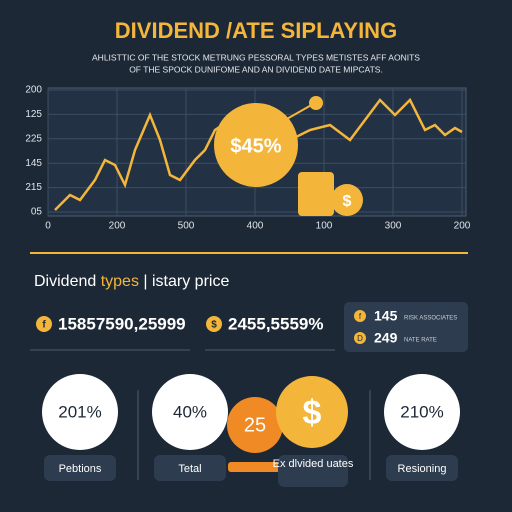 The height and width of the screenshot is (512, 512). I want to click on section-heading: Dividend types | istary price, so click(131, 281).